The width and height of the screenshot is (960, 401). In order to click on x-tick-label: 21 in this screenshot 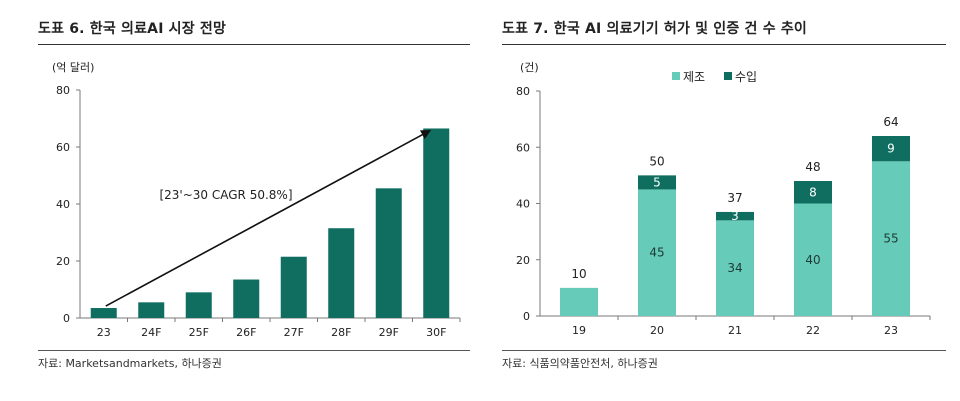, I will do `click(735, 330)`.